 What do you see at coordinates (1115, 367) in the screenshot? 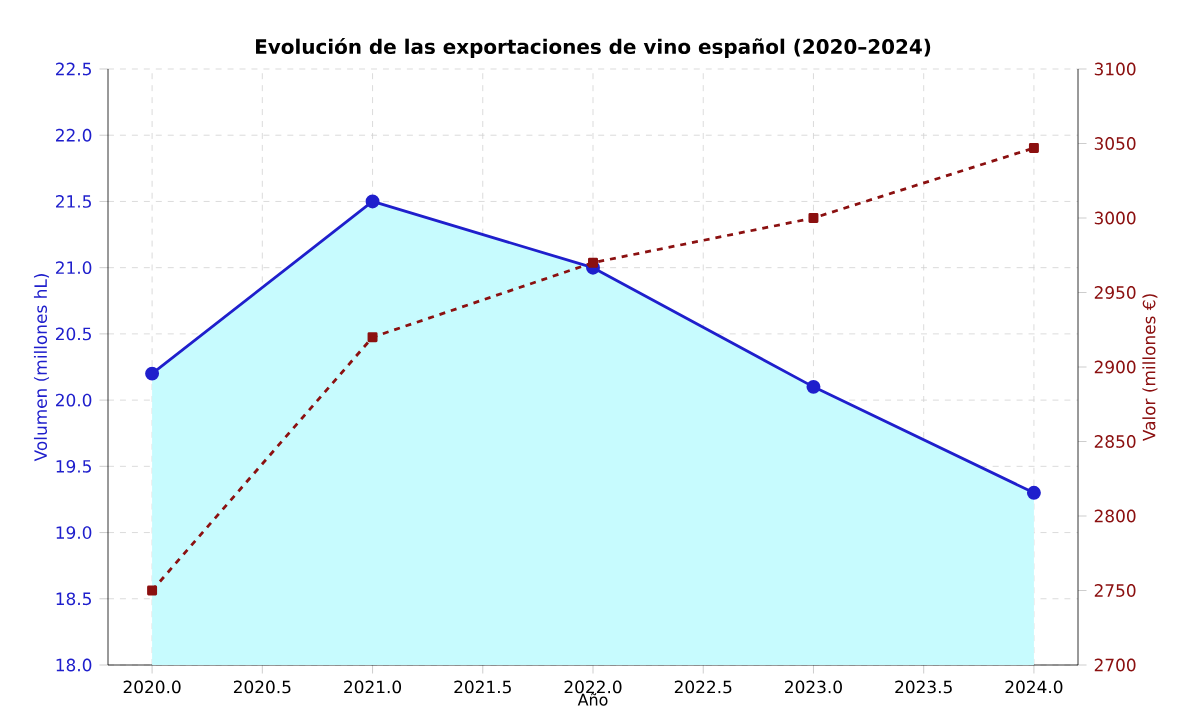
I see `y2-tick-label: 2900` at bounding box center [1115, 367].